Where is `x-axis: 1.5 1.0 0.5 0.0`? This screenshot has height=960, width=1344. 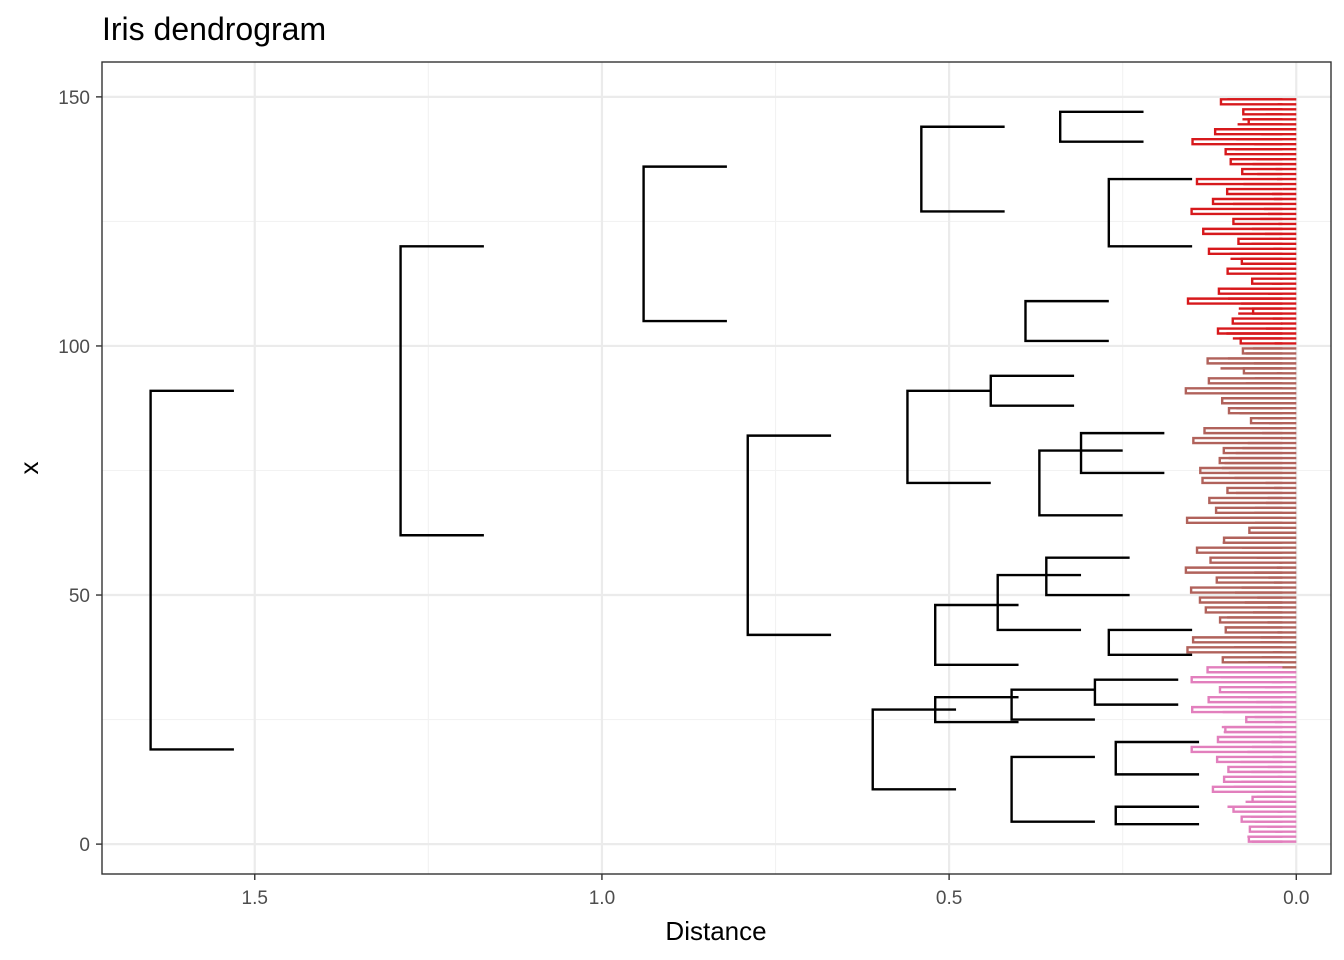
x-axis: 1.5 1.0 0.5 0.0 is located at coordinates (775, 891).